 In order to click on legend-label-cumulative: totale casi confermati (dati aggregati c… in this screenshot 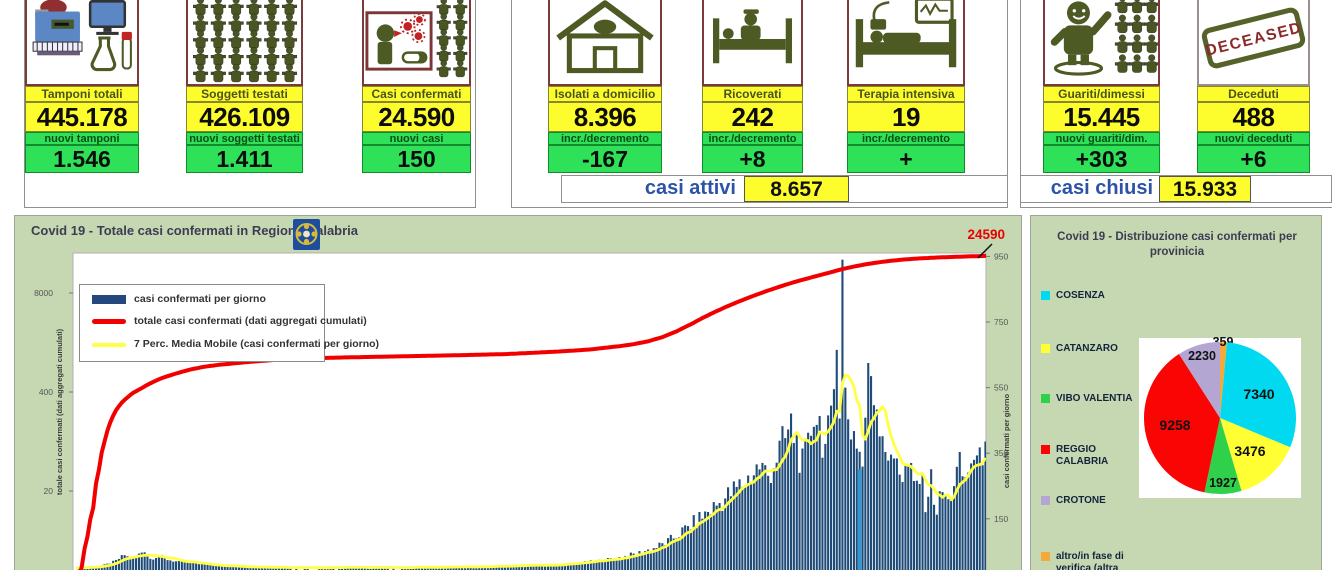, I will do `click(250, 321)`.